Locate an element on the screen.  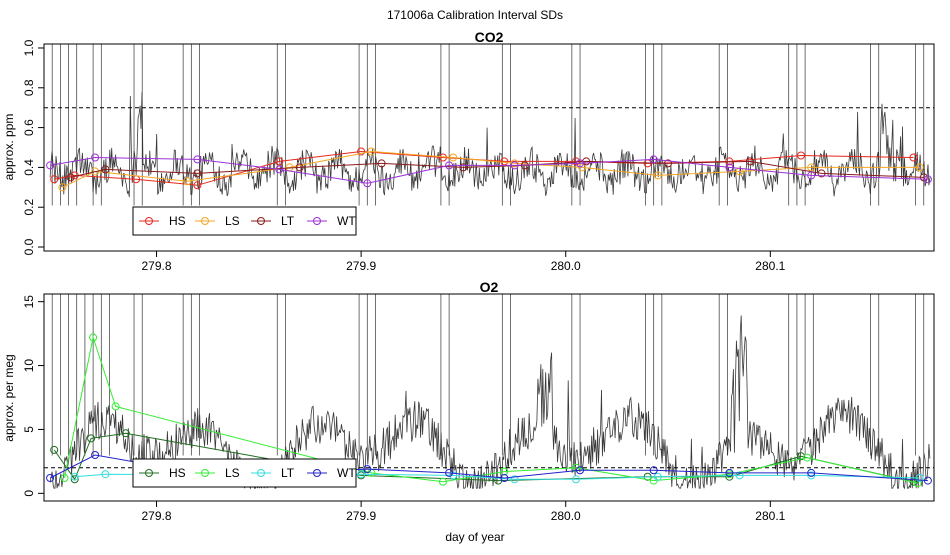
o2-ytick-label: 5 is located at coordinates (29, 429).